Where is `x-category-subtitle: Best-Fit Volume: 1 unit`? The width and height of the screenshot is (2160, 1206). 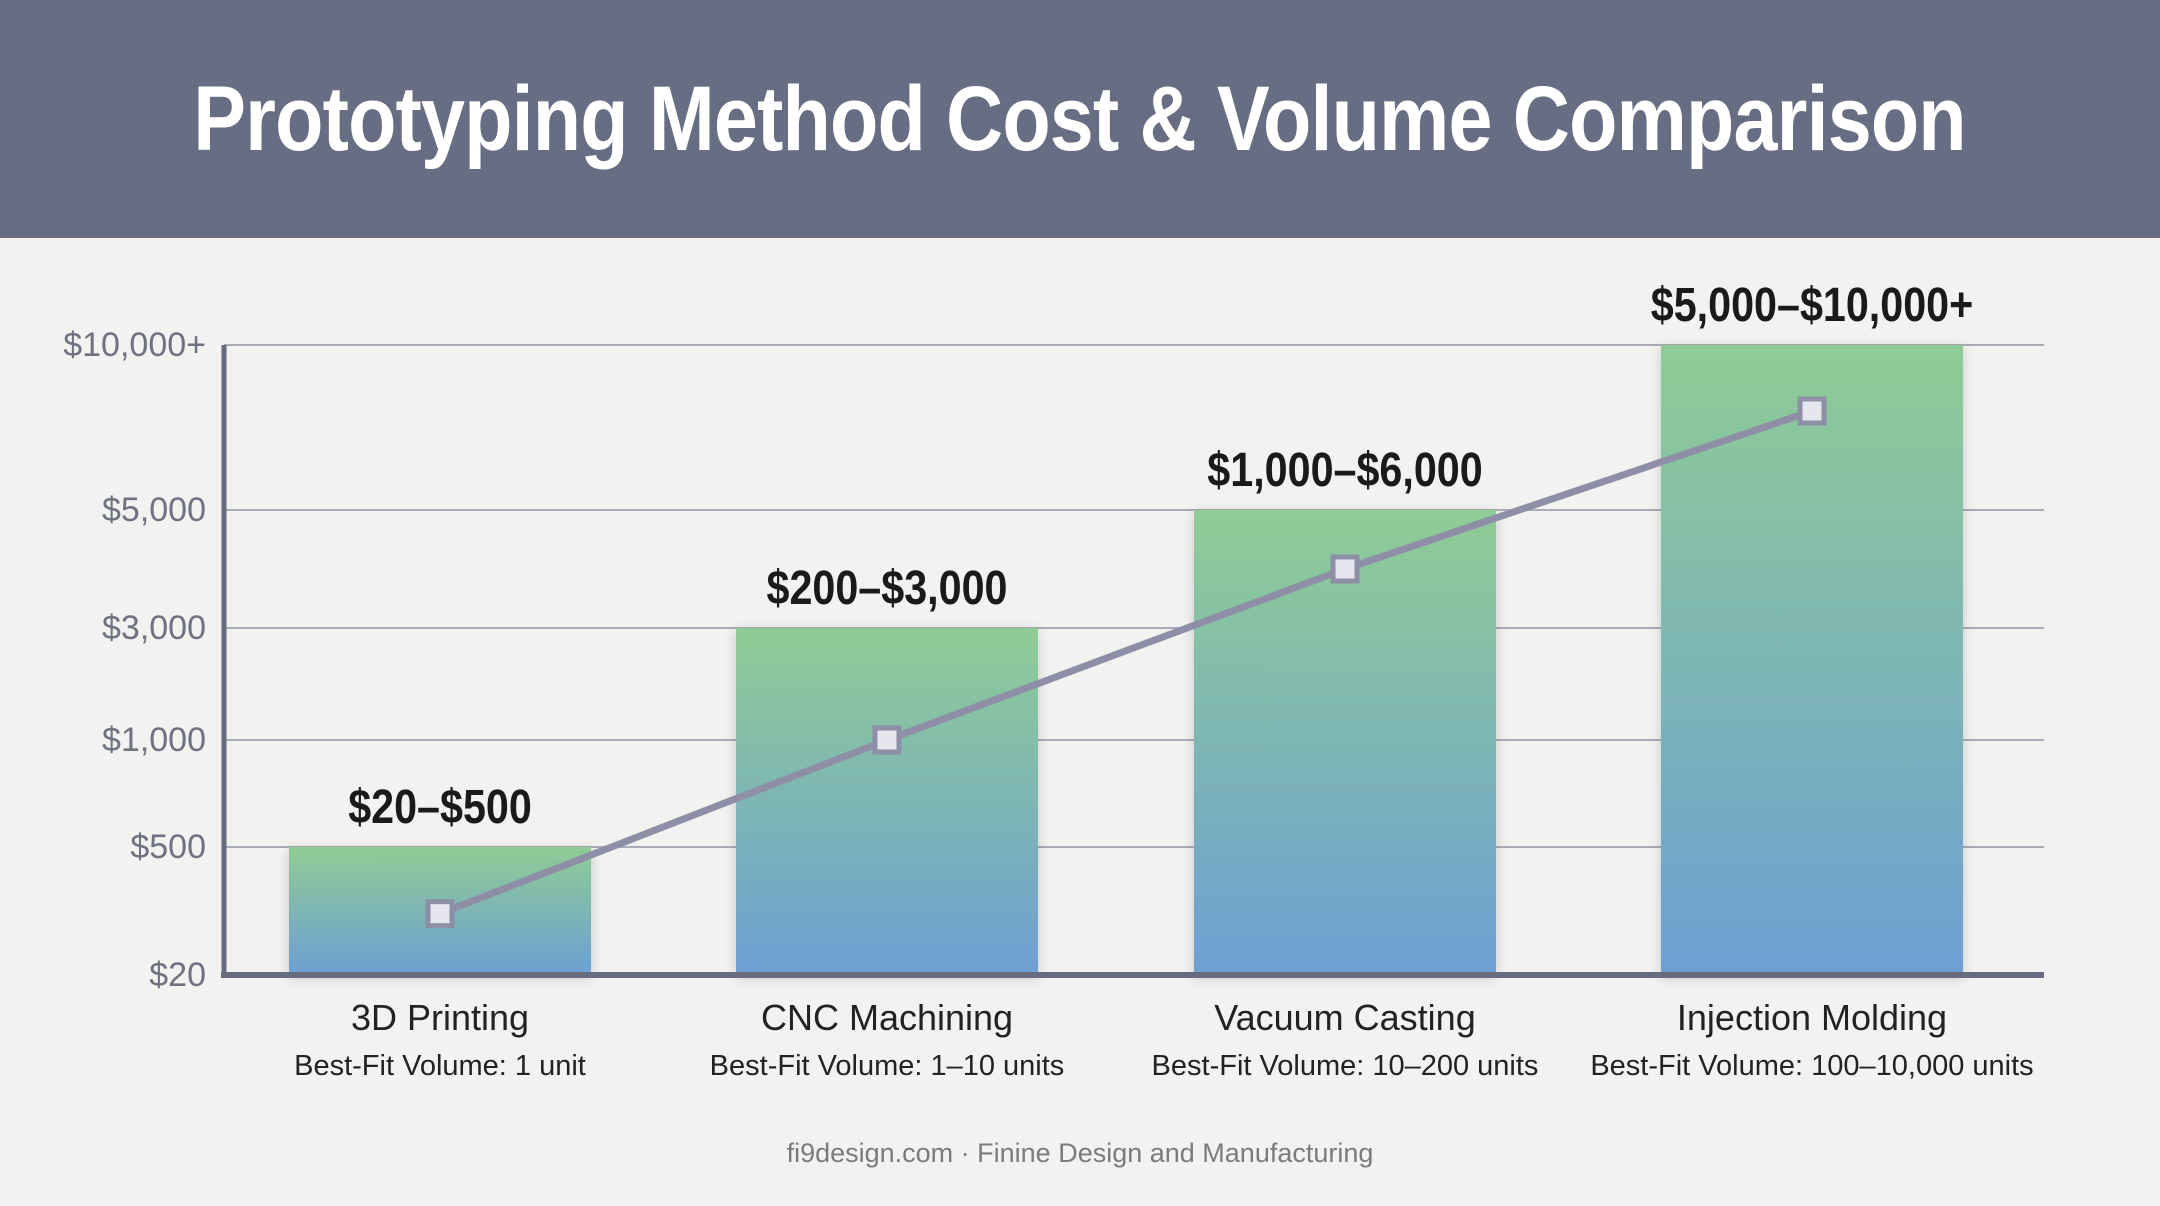
x-category-subtitle: Best-Fit Volume: 1 unit is located at coordinates (440, 1066).